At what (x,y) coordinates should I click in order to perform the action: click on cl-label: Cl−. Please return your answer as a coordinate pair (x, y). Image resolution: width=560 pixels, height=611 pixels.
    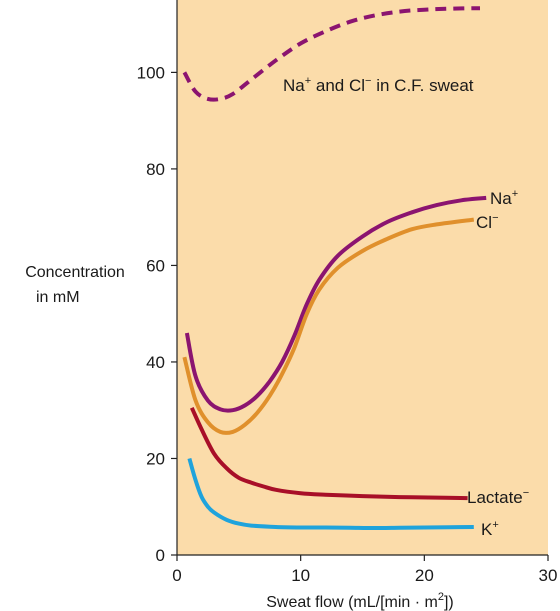
    Looking at the image, I should click on (487, 222).